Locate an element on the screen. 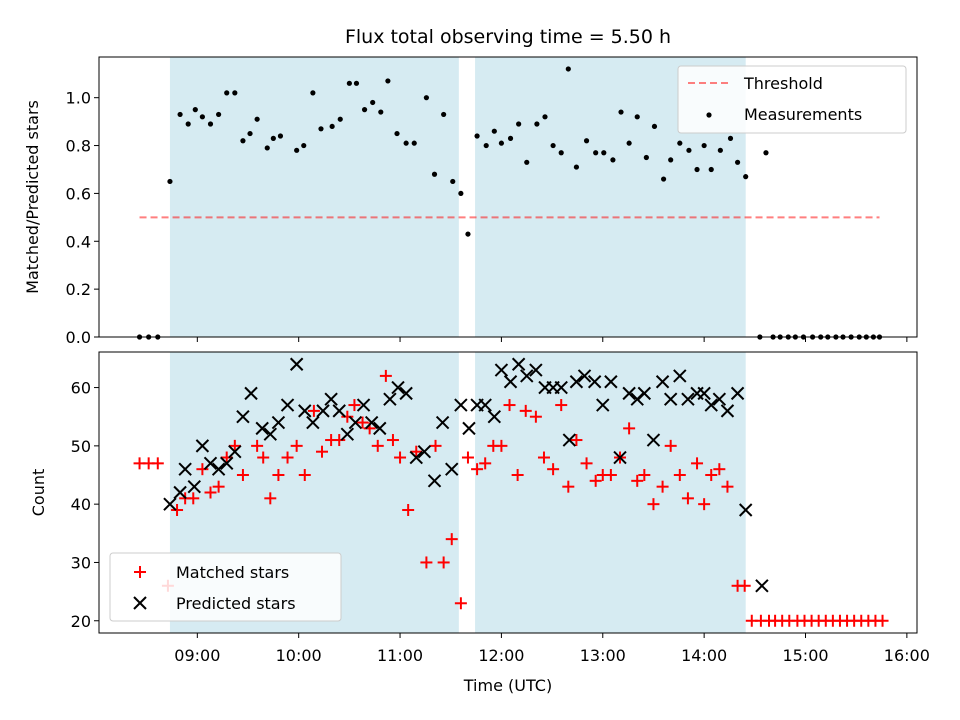  bottom-x-tick-label: 09:00 is located at coordinates (197, 655).